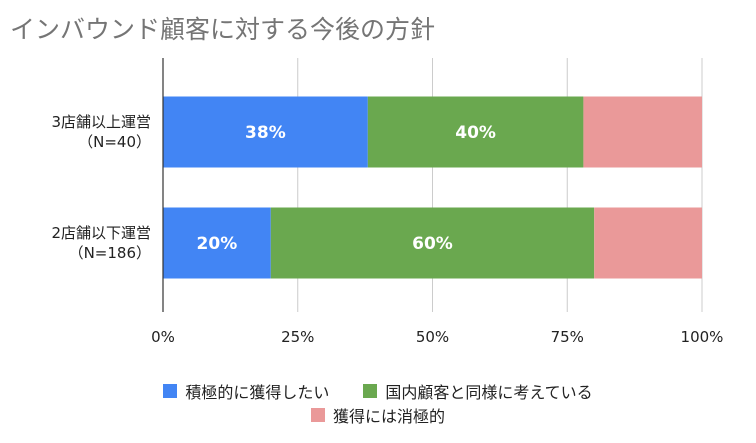  What do you see at coordinates (370, 391) in the screenshot?
I see `legend-swatch-same` at bounding box center [370, 391].